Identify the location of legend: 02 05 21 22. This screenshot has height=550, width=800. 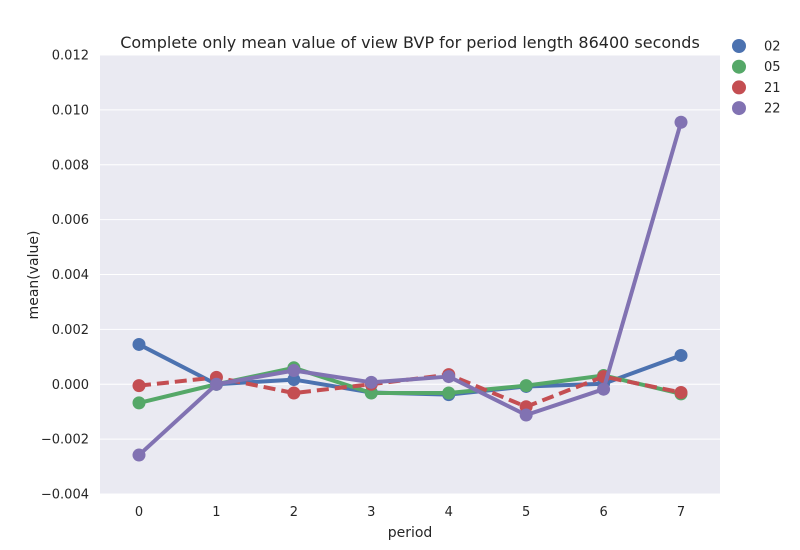
(756, 78).